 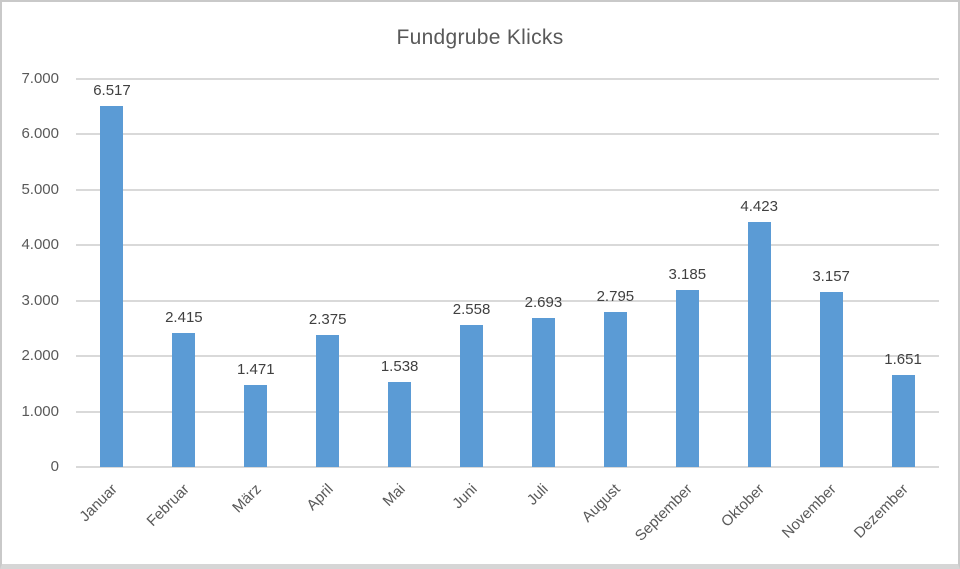 What do you see at coordinates (112, 90) in the screenshot?
I see `bar-value-label: 6.517` at bounding box center [112, 90].